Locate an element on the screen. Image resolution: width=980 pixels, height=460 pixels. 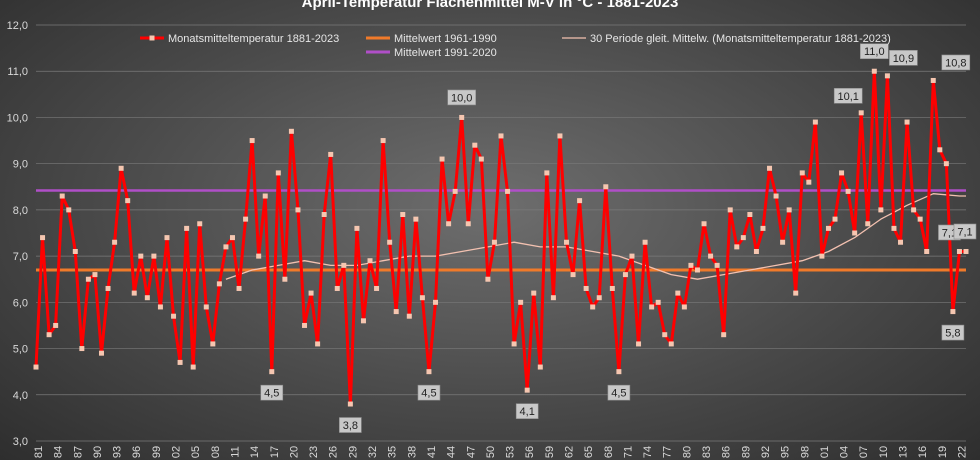
x-tick-label: 99 is located at coordinates (157, 452).